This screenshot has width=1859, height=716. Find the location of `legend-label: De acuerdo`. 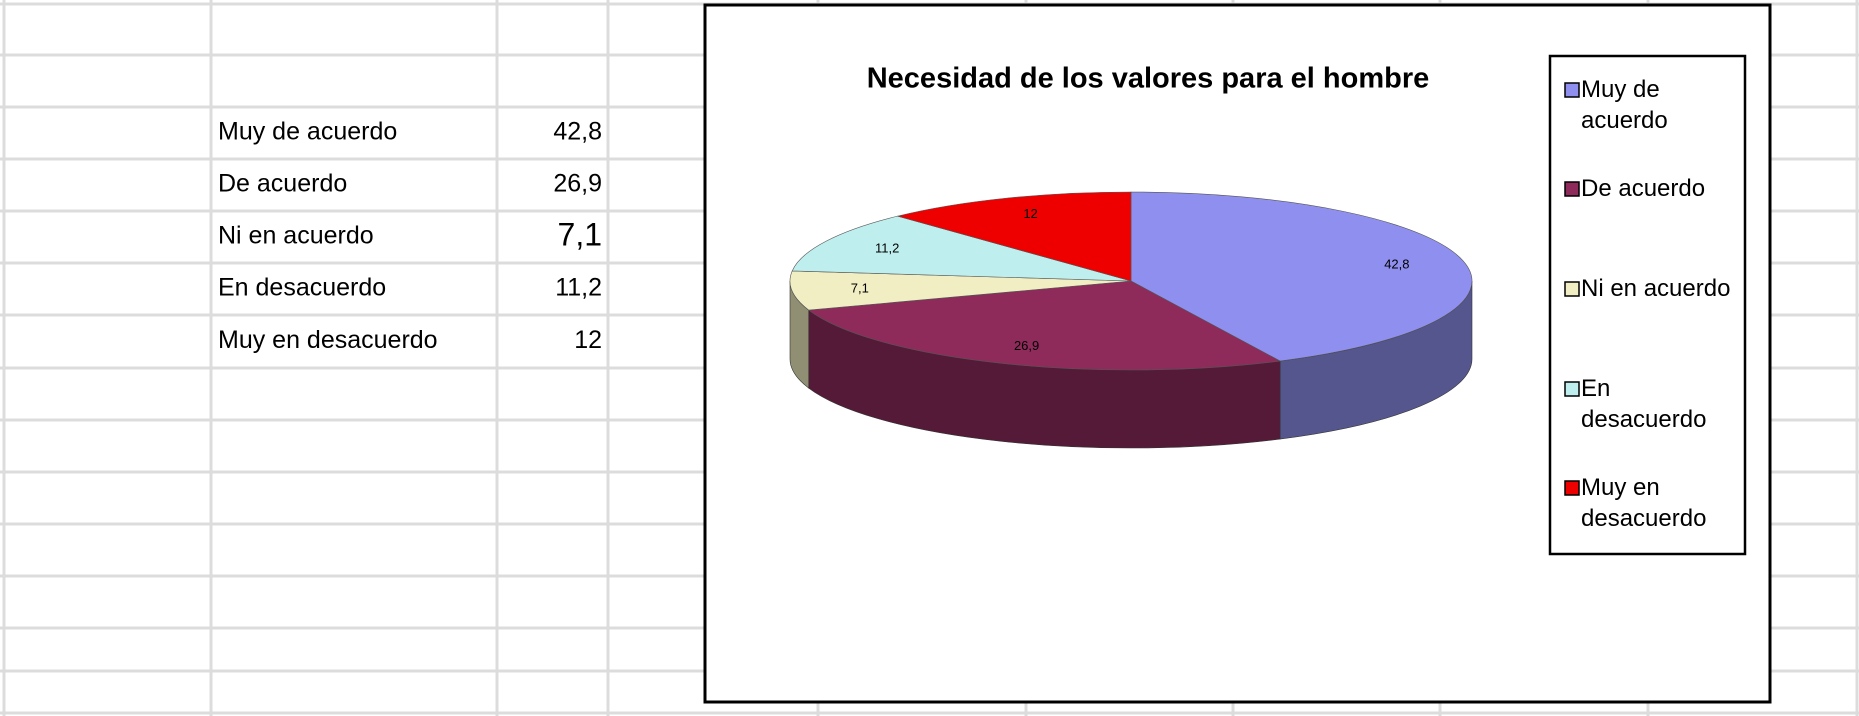

legend-label: De acuerdo is located at coordinates (1643, 188).